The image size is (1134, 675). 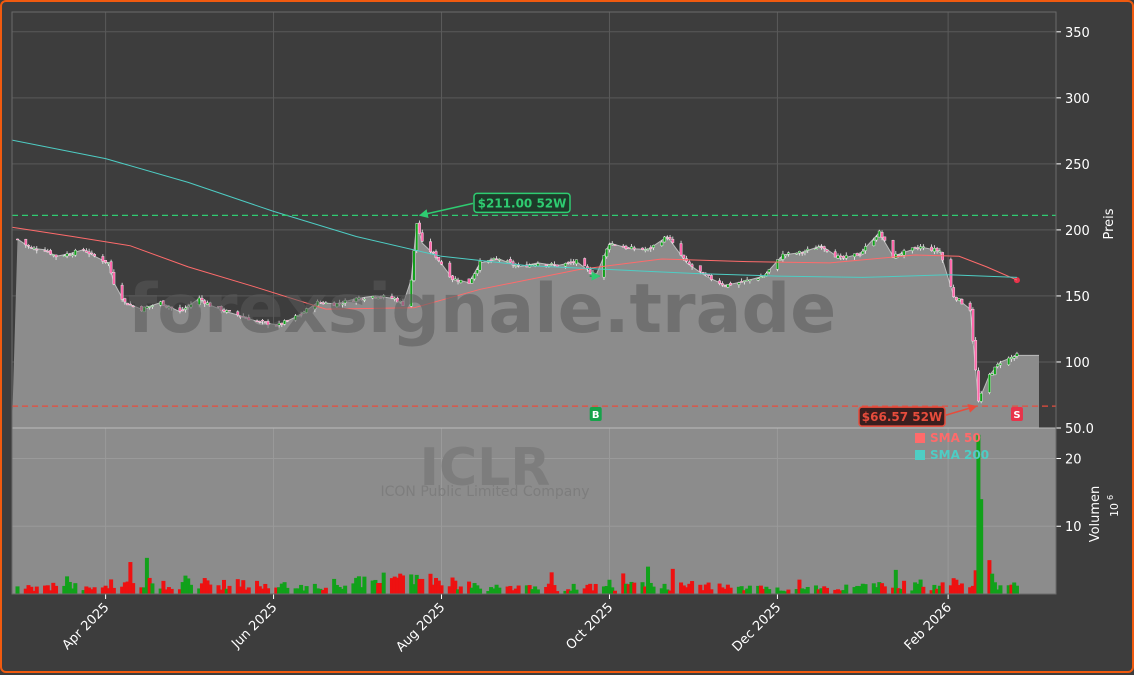 I want to click on high-52w-label: $211.00 52W, so click(x=522, y=203).